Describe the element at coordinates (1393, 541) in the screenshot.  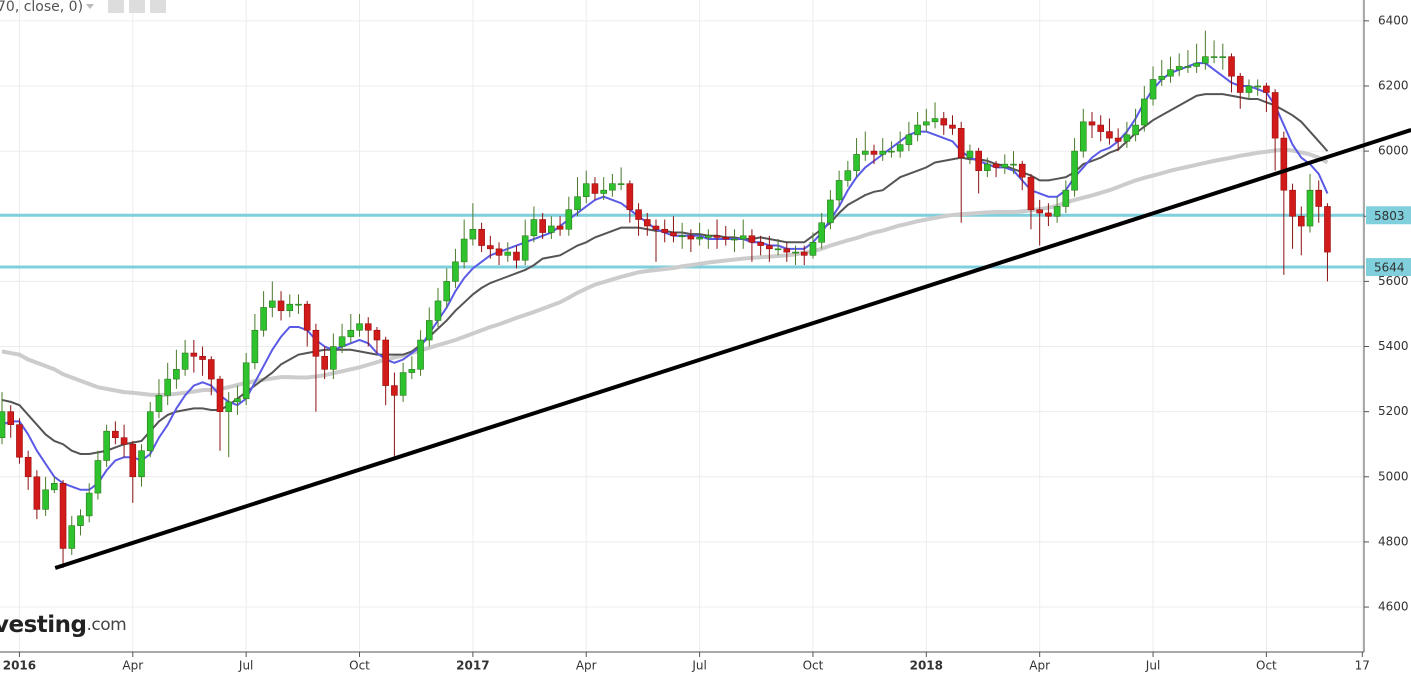
I see `y-tick-label: 4800` at that location.